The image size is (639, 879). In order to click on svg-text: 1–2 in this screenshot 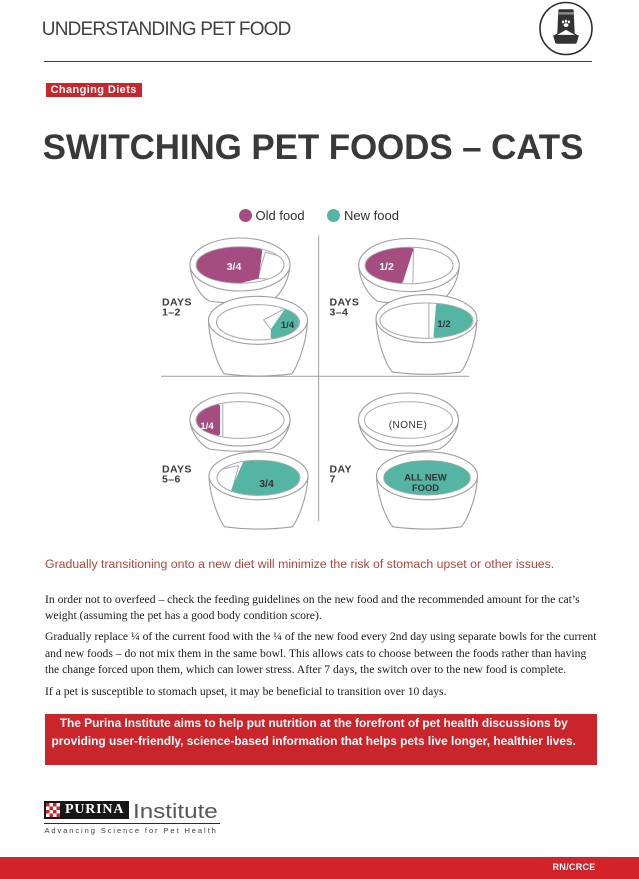, I will do `click(171, 312)`.